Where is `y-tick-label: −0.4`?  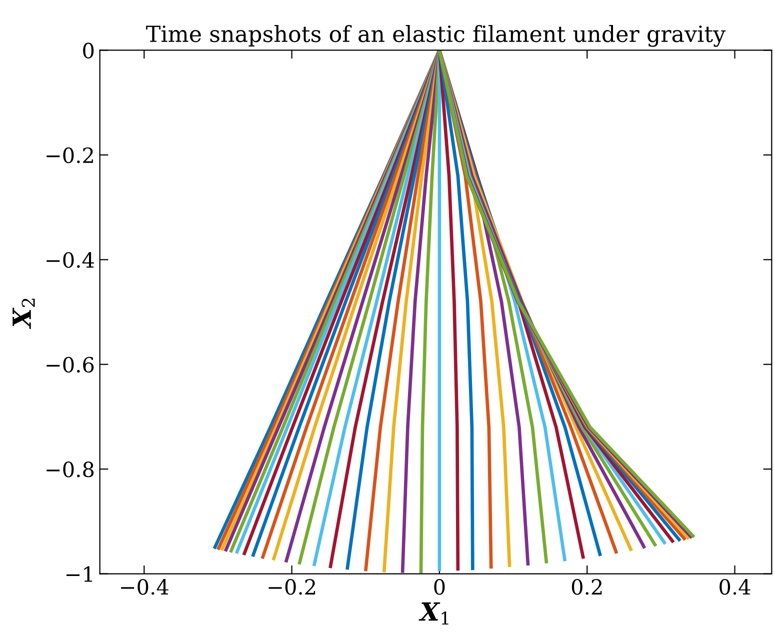 y-tick-label: −0.4 is located at coordinates (70, 260).